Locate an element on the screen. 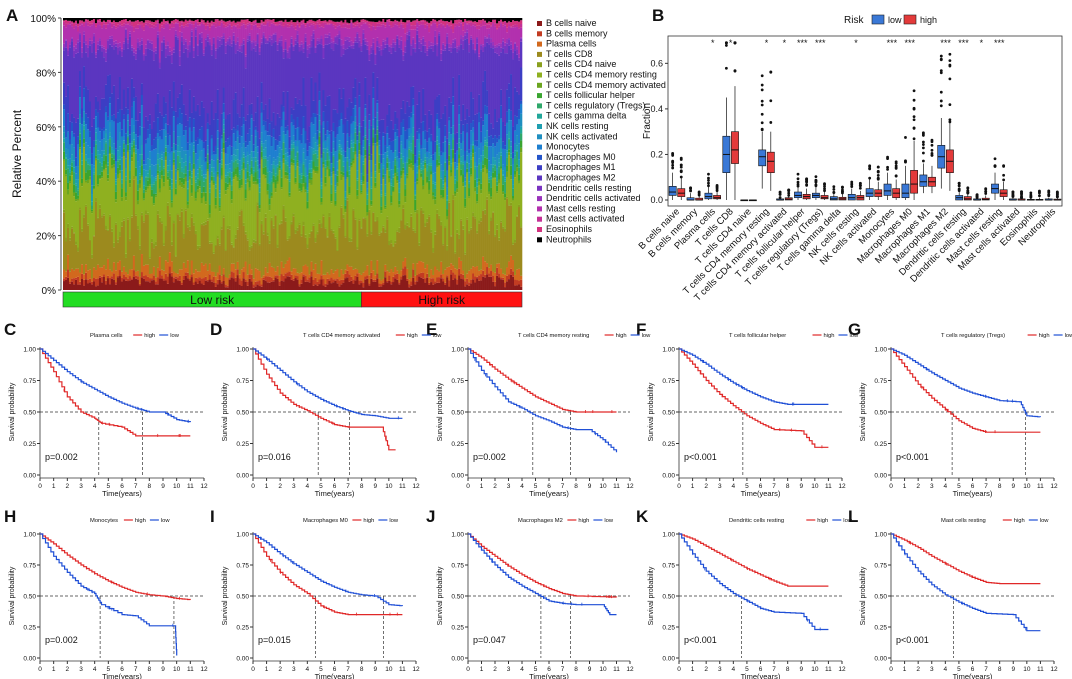  sample-bar is located at coordinates (473, 154).